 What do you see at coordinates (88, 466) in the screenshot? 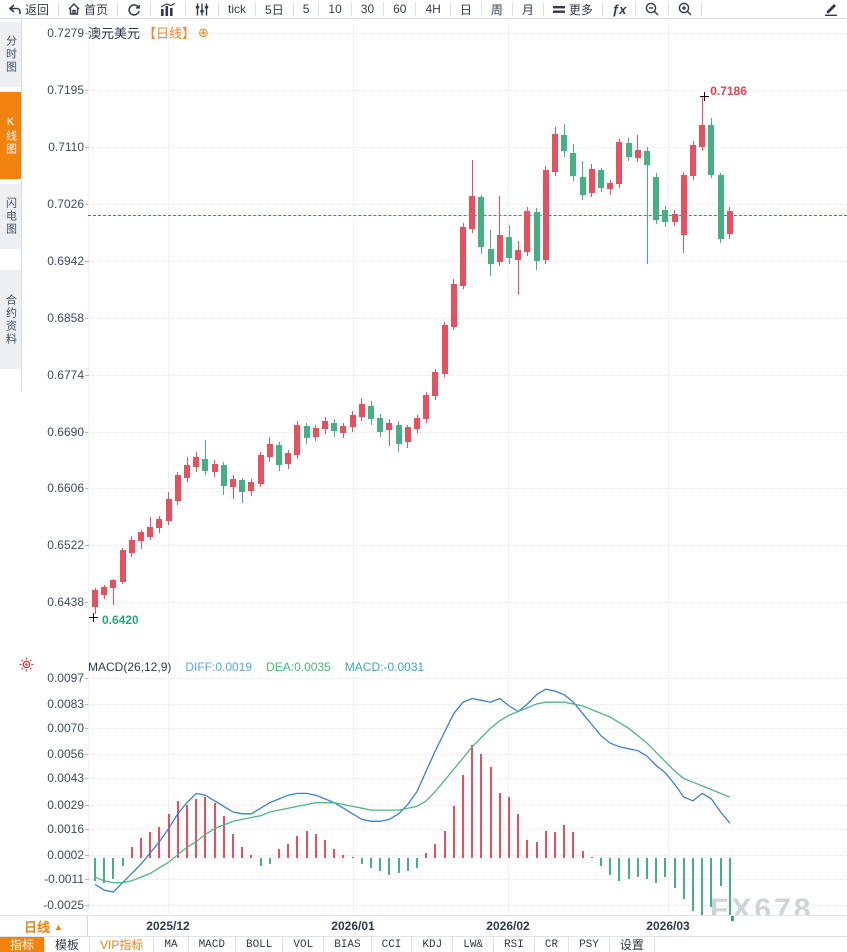
I see `plot-left-border` at bounding box center [88, 466].